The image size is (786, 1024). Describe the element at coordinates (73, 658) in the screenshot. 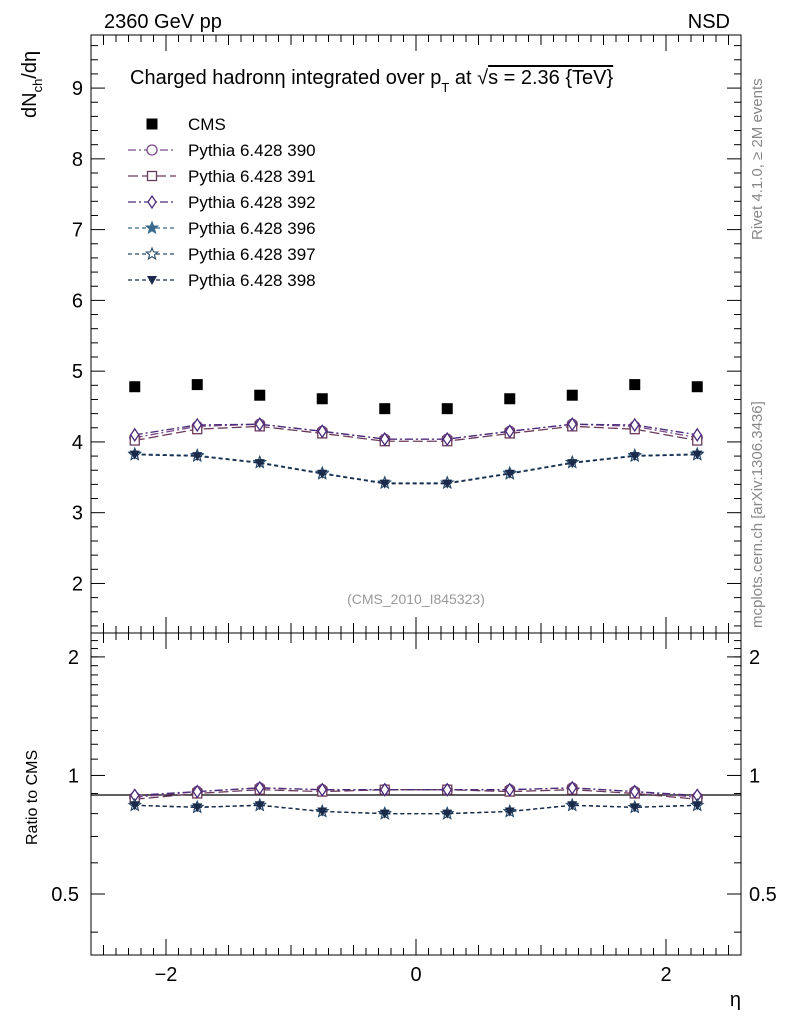

I see `ratio-tick-label-left: 2` at that location.